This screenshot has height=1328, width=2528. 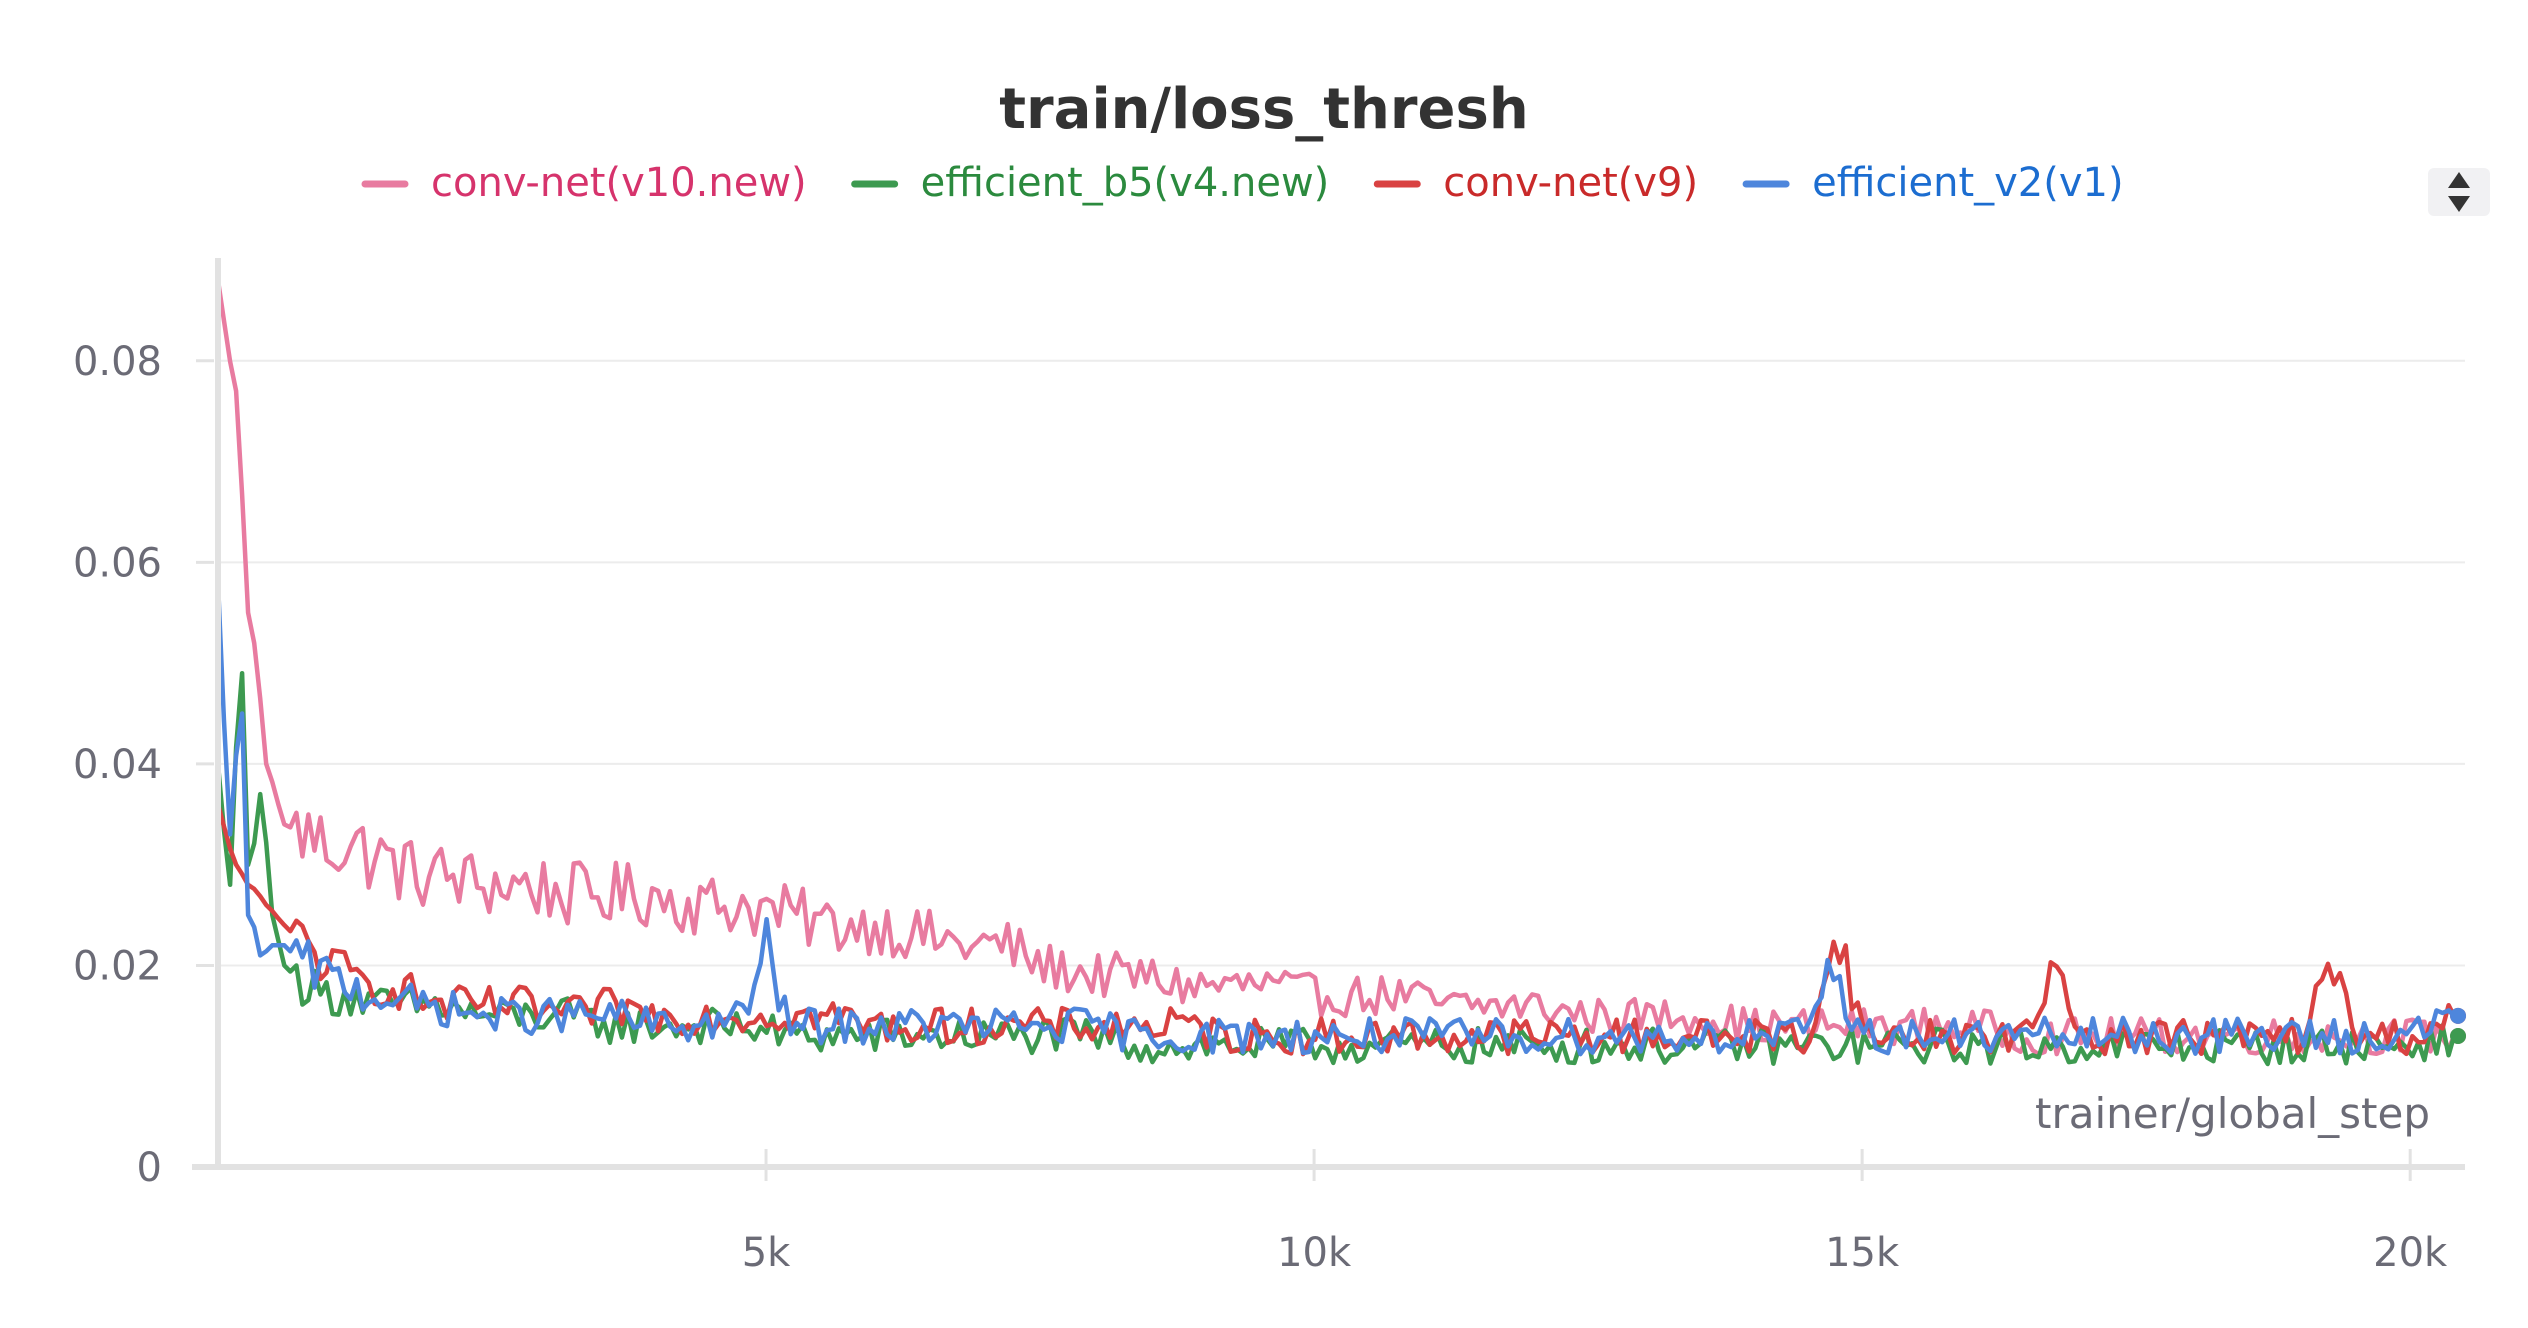 I want to click on x-tick-label: 15k, so click(x=1862, y=1253).